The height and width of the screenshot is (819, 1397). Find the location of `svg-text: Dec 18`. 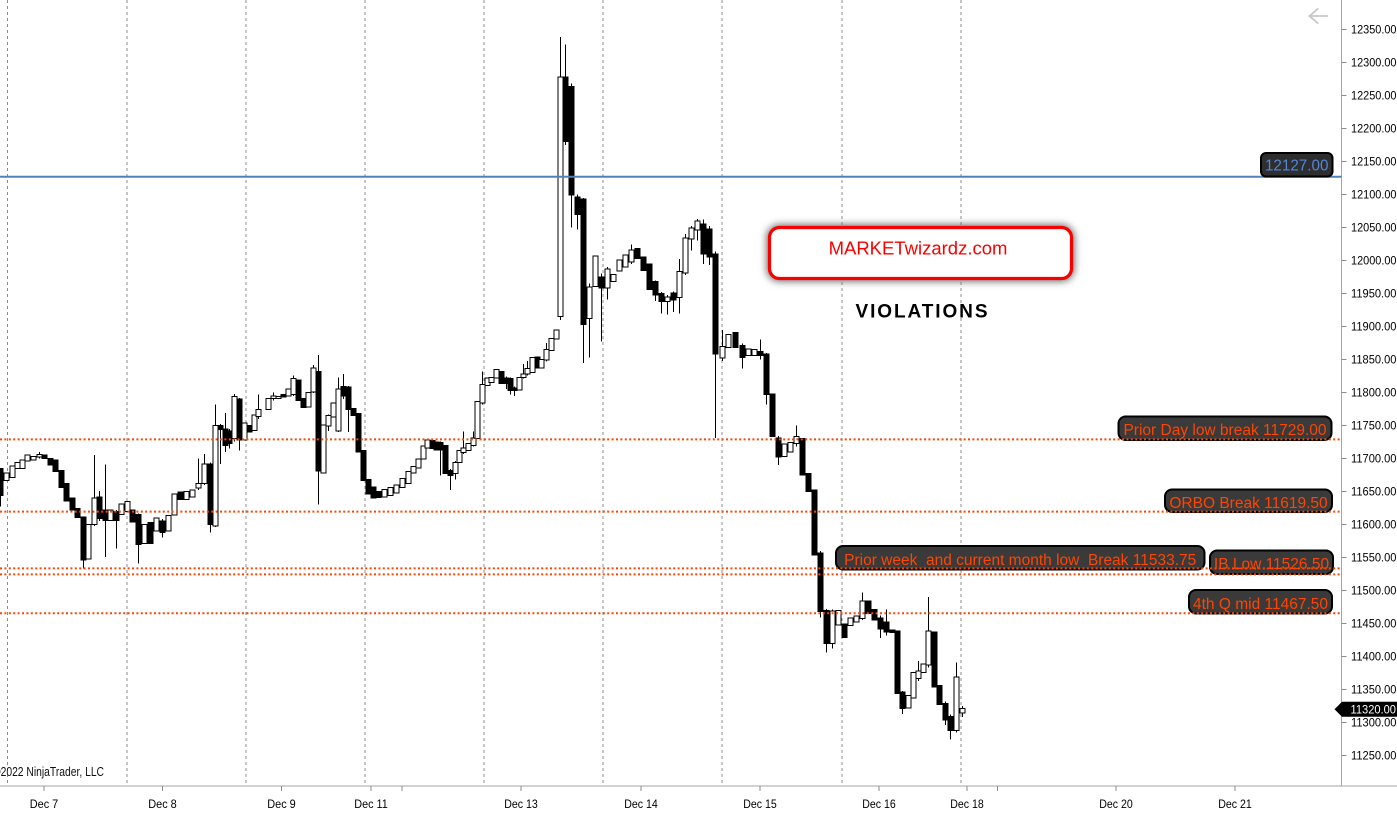

svg-text: Dec 18 is located at coordinates (967, 804).